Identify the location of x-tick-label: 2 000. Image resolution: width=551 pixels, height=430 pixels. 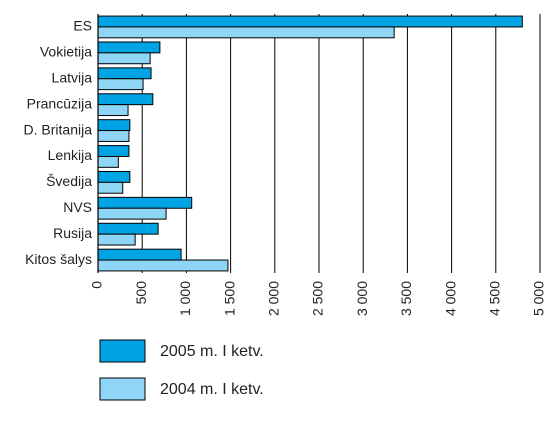
(274, 298).